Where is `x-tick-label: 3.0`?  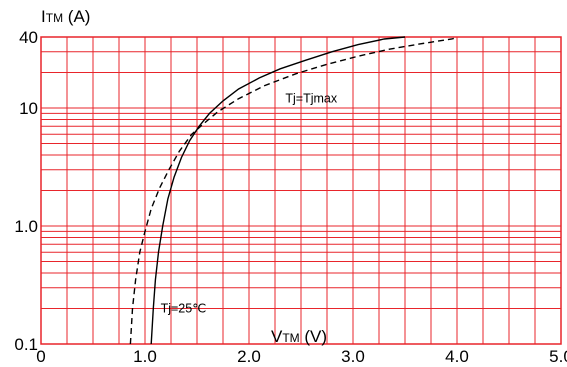
x-tick-label: 3.0 is located at coordinates (353, 356).